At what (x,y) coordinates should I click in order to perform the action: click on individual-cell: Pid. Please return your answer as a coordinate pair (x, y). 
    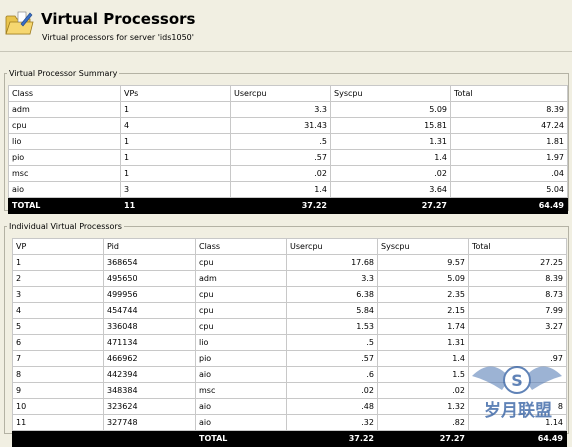
    Looking at the image, I should click on (149, 246).